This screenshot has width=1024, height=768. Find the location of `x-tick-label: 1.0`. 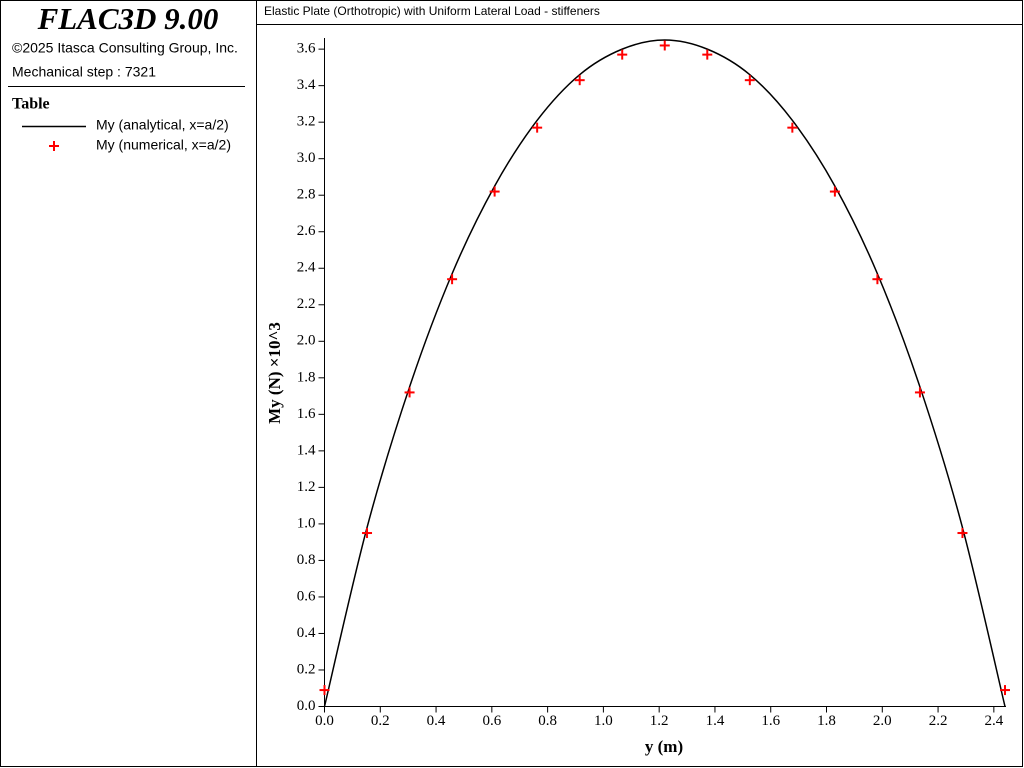

x-tick-label: 1.0 is located at coordinates (603, 721).